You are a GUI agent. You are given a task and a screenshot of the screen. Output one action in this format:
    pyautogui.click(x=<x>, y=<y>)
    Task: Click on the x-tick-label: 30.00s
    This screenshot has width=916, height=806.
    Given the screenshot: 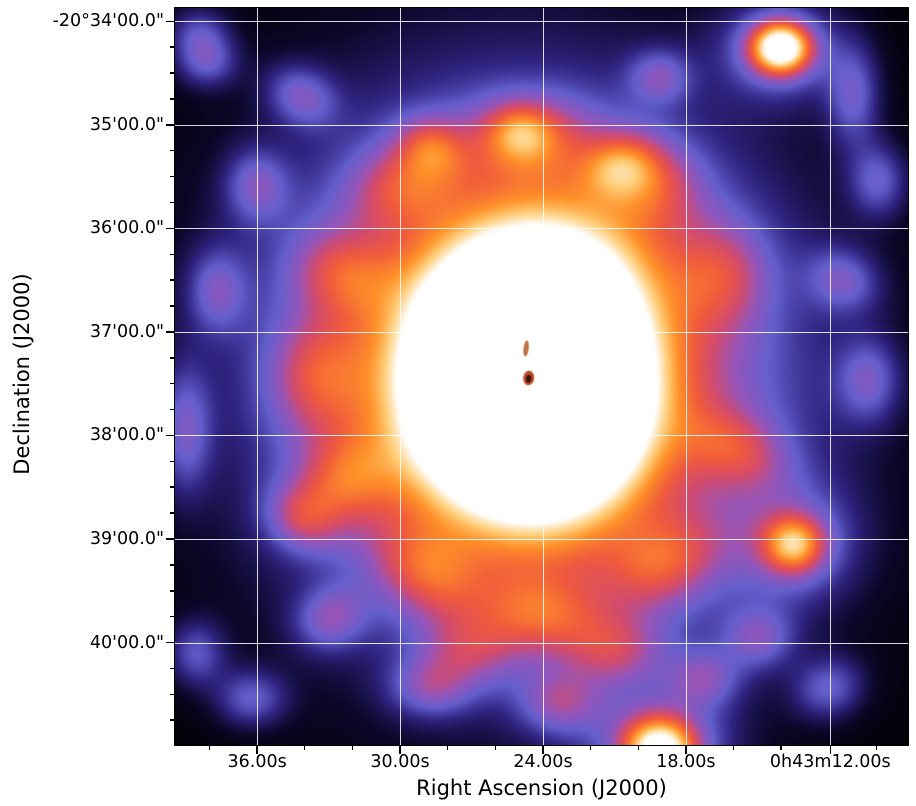 What is the action you would take?
    pyautogui.click(x=400, y=762)
    